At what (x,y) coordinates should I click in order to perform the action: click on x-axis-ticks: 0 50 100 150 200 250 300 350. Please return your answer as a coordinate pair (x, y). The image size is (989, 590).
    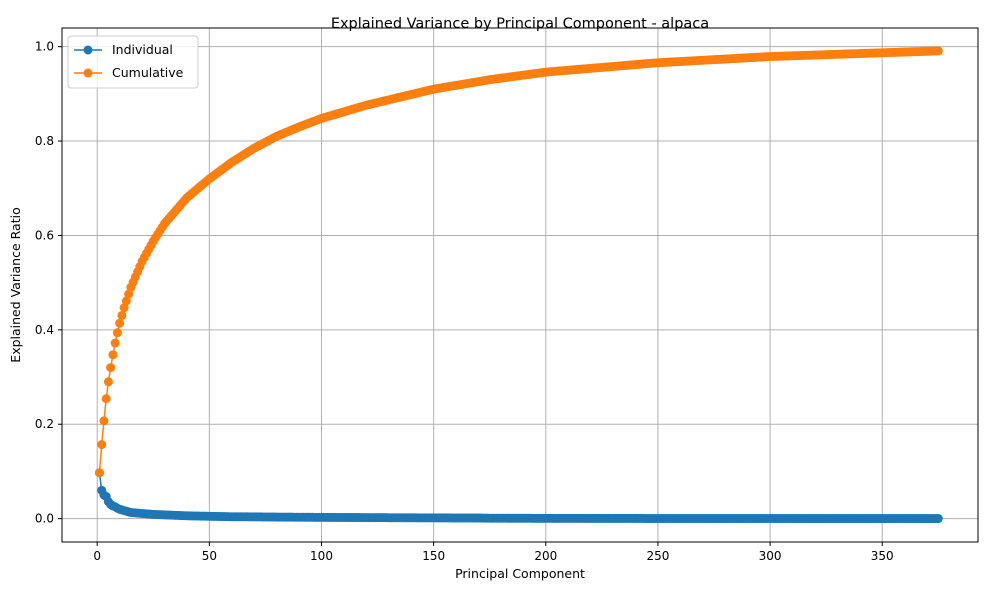
    Looking at the image, I should click on (493, 552).